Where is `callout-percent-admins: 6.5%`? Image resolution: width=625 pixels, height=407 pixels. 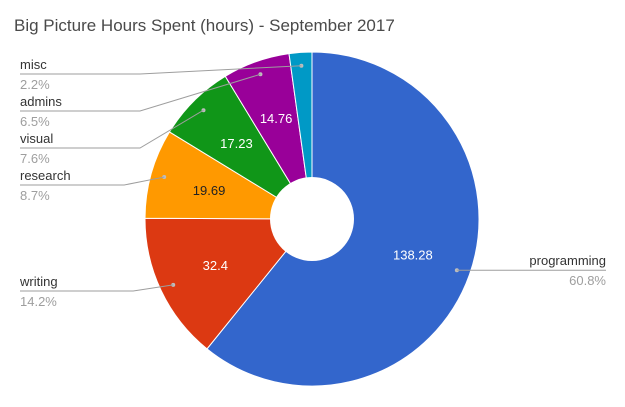 callout-percent-admins: 6.5% is located at coordinates (35, 121).